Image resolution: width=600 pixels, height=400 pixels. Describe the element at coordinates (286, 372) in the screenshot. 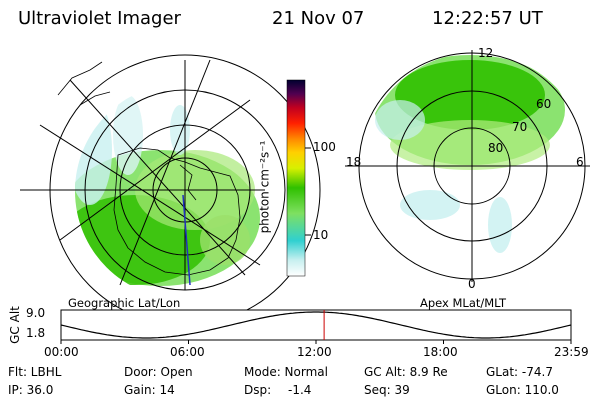

I see `mode-info: Mode: Normal` at that location.